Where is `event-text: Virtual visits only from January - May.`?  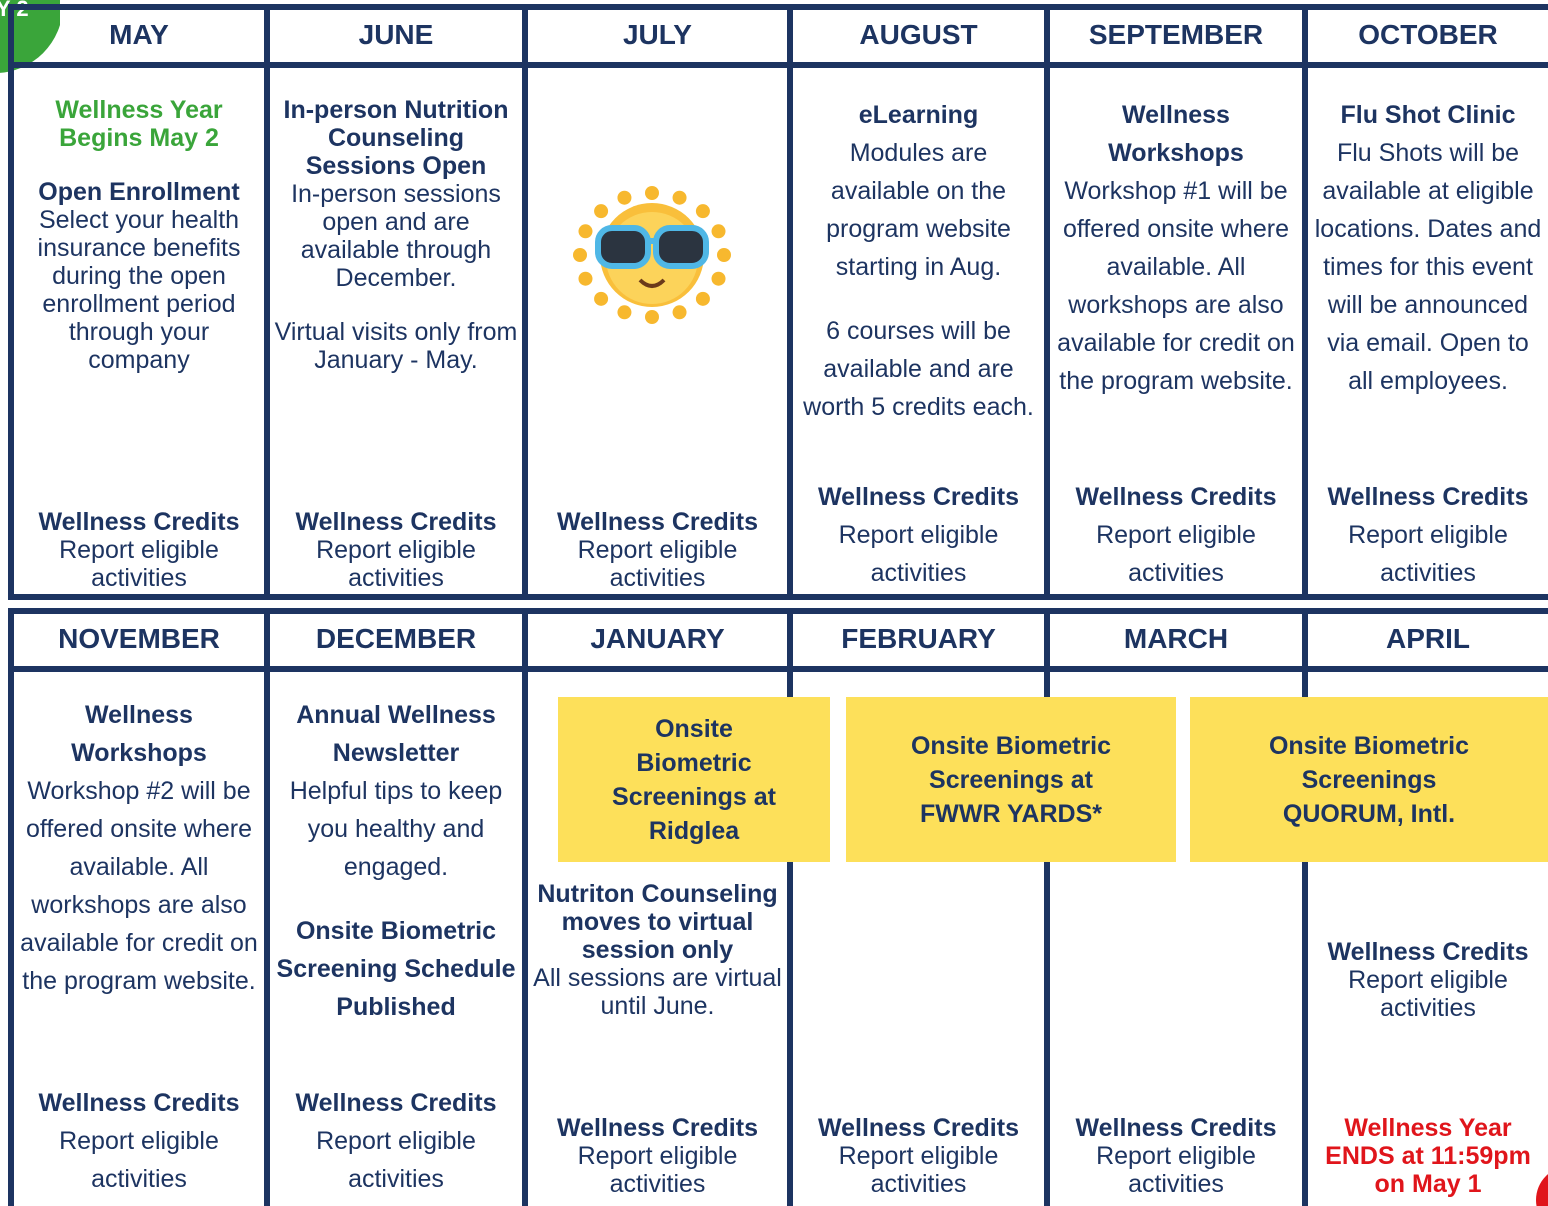 event-text: Virtual visits only from January - May. is located at coordinates (396, 346).